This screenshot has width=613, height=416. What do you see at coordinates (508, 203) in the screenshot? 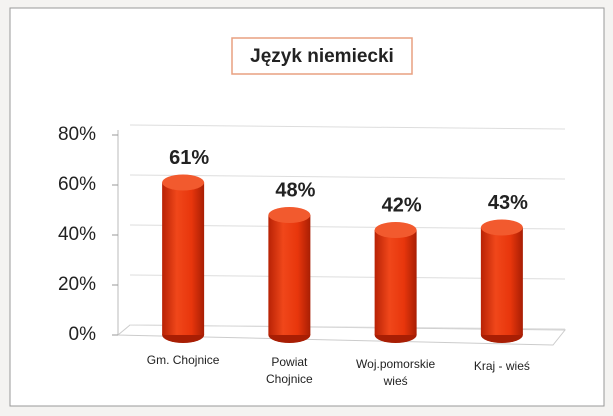
I see `data-label: 43%` at bounding box center [508, 203].